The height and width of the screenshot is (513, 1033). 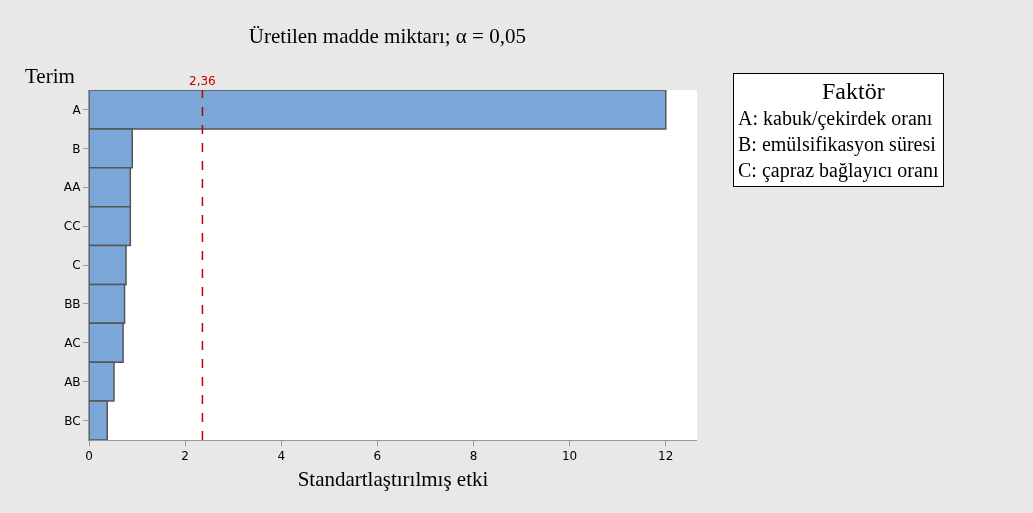 I want to click on x-tick-label: 6, so click(x=377, y=456).